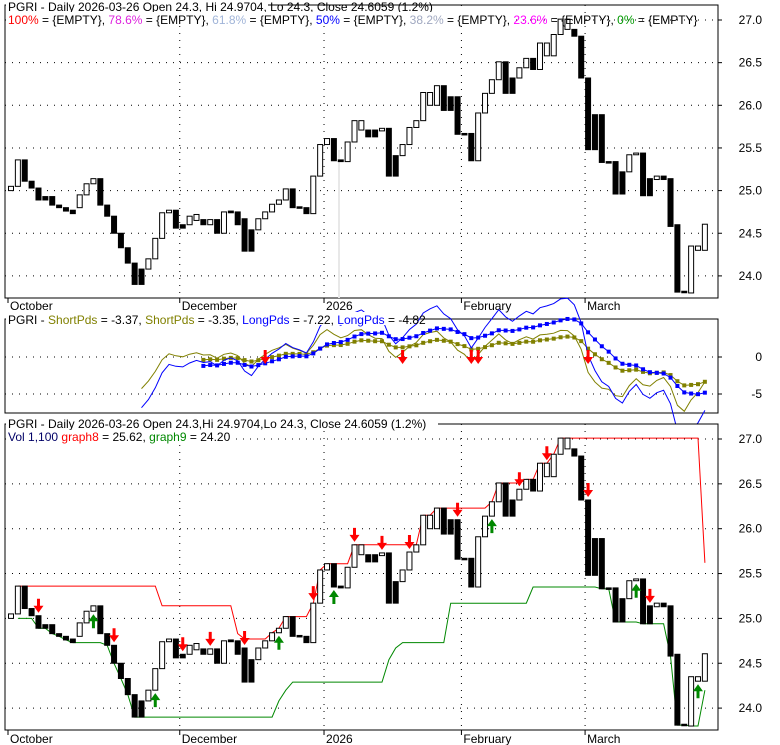 Image resolution: width=780 pixels, height=745 pixels. I want to click on legend-bg, so click(206, 318).